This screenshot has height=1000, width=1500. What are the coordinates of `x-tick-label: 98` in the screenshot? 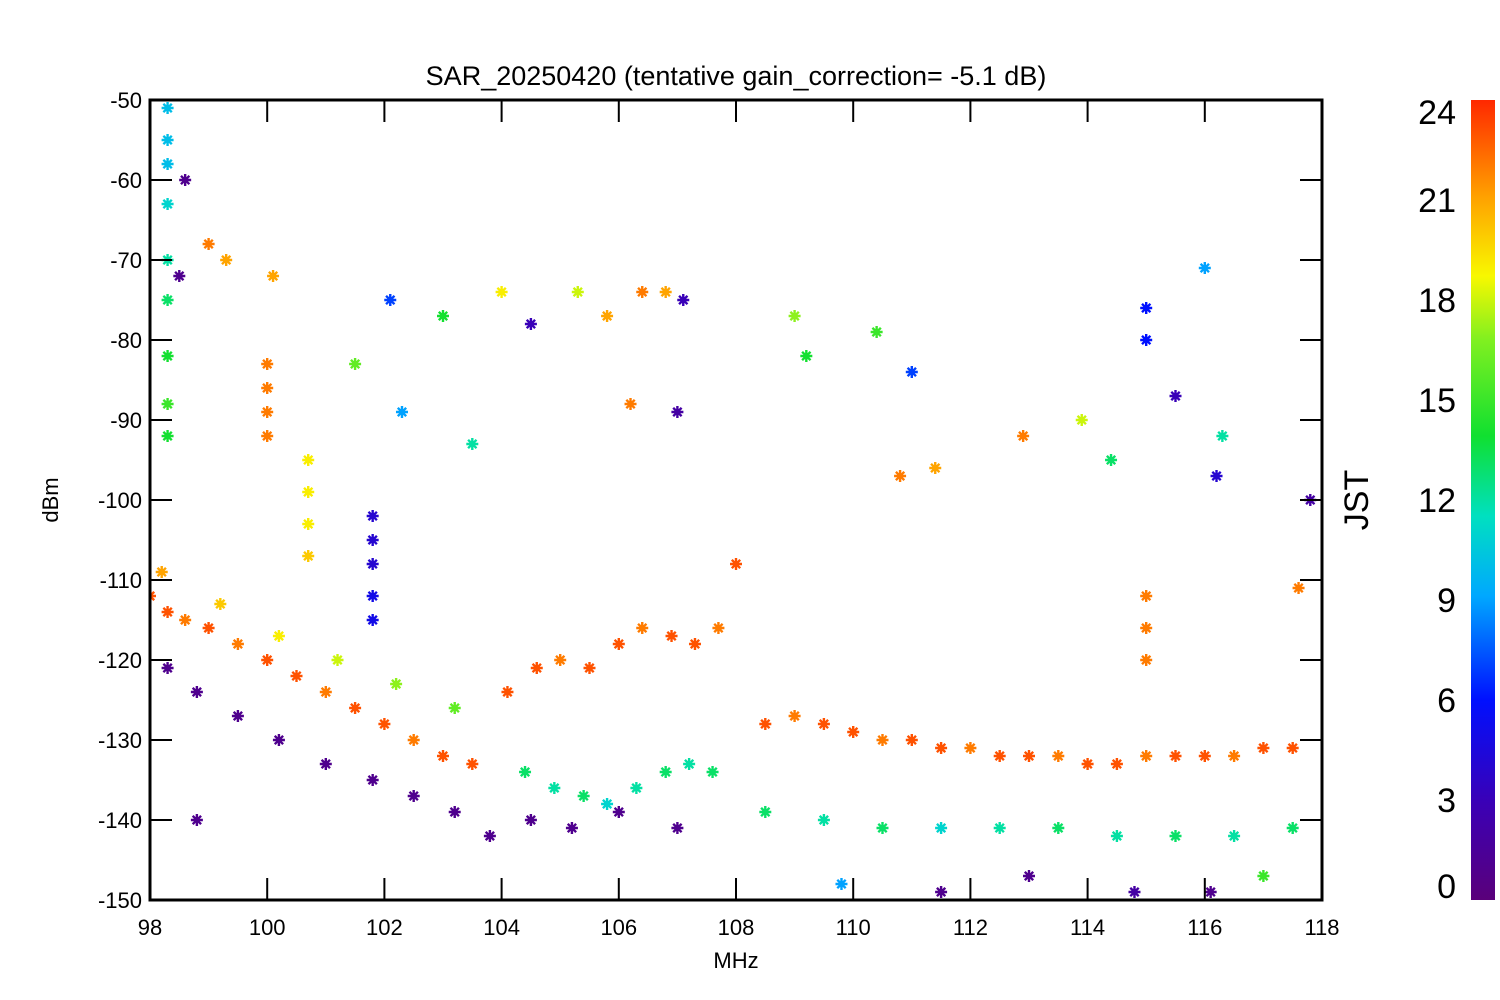 It's located at (150, 927).